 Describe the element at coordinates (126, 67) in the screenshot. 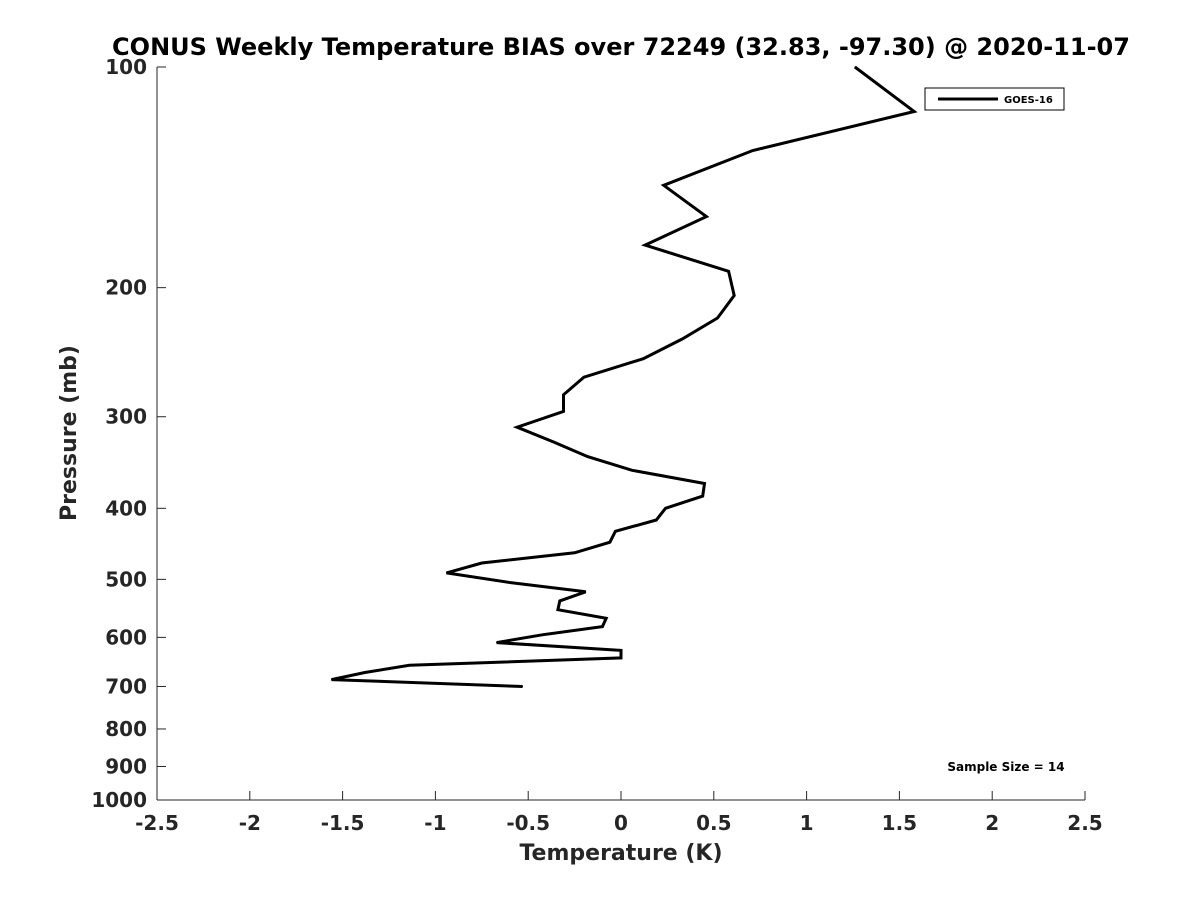

I see `y-tick-label: 100` at that location.